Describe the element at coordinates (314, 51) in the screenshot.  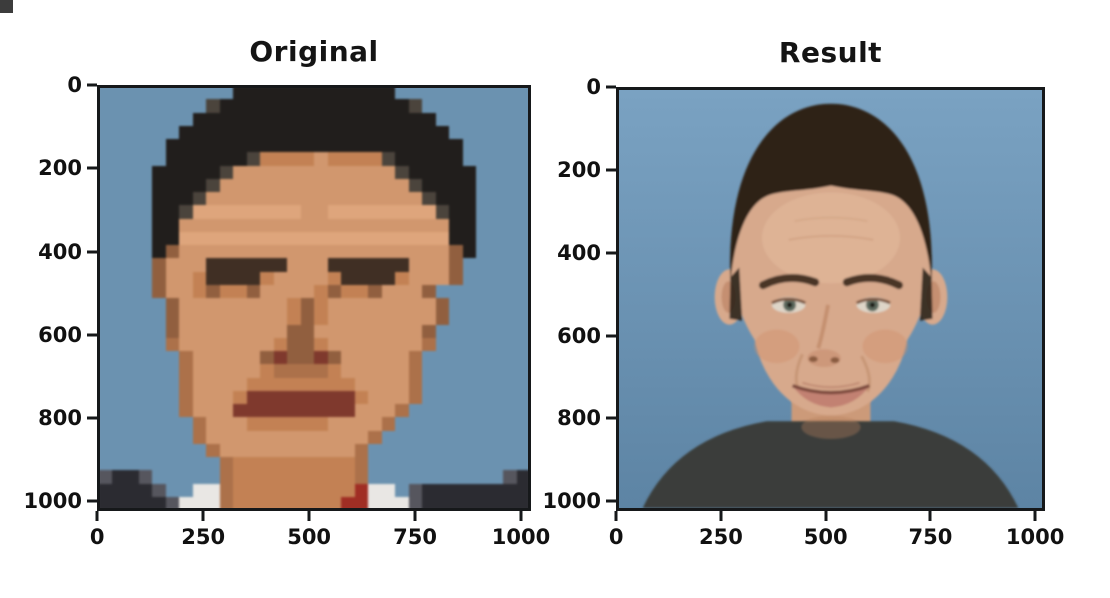
I see `plot-title-original: Original` at that location.